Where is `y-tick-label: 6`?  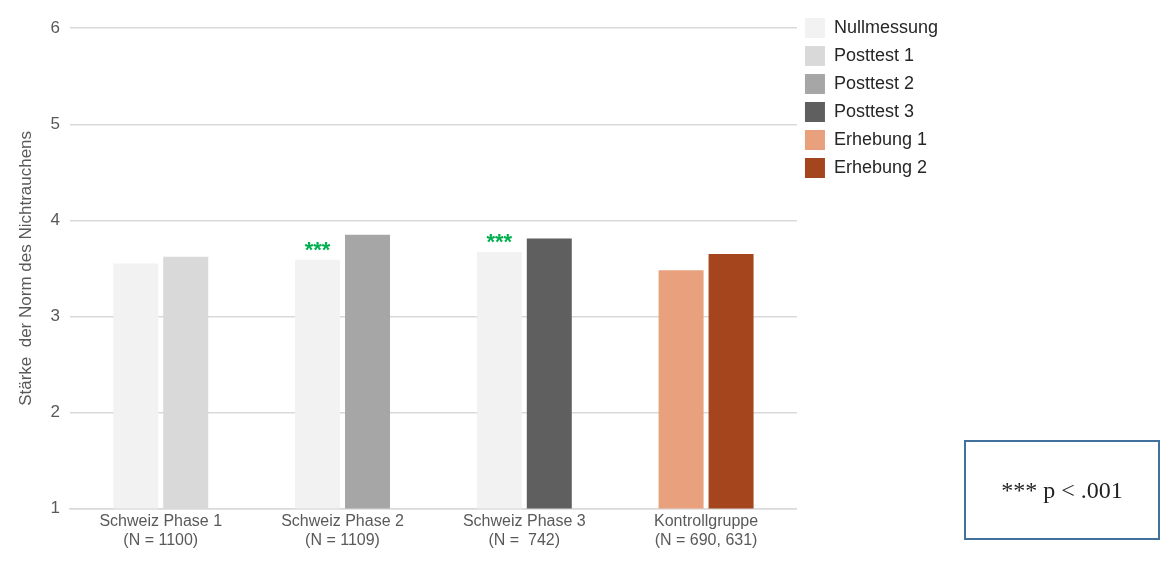
y-tick-label: 6 is located at coordinates (55, 27).